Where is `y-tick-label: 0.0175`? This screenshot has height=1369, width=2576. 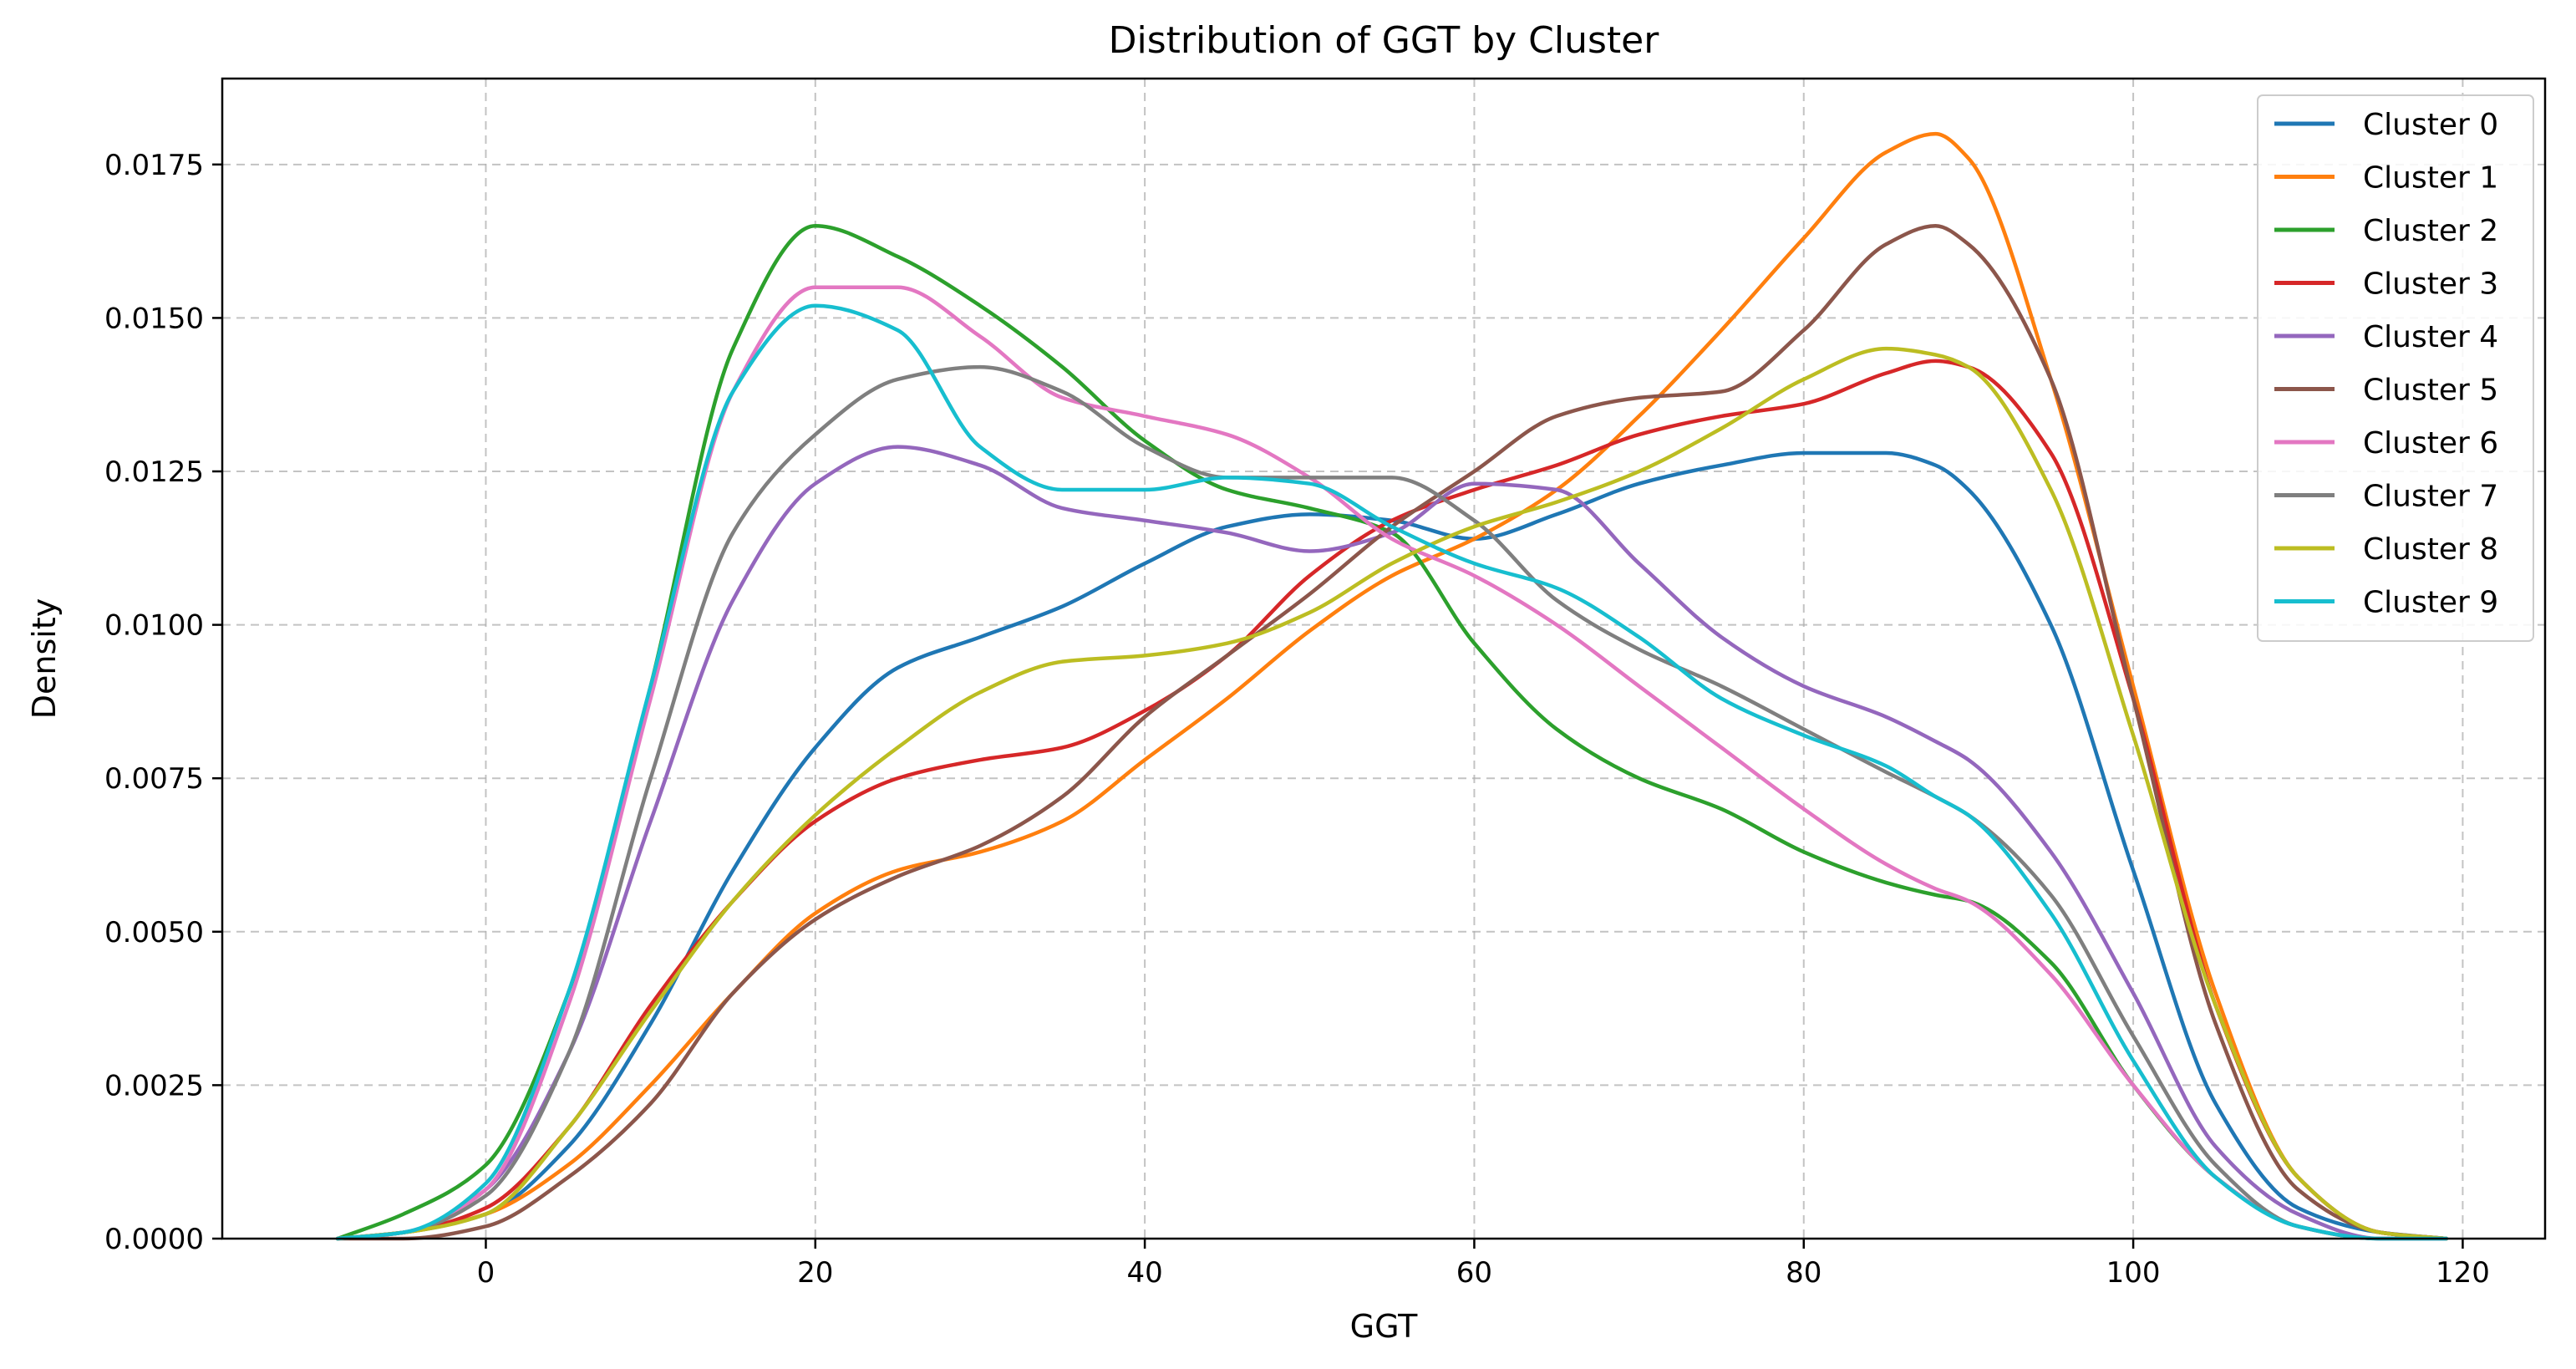 y-tick-label: 0.0175 is located at coordinates (154, 165).